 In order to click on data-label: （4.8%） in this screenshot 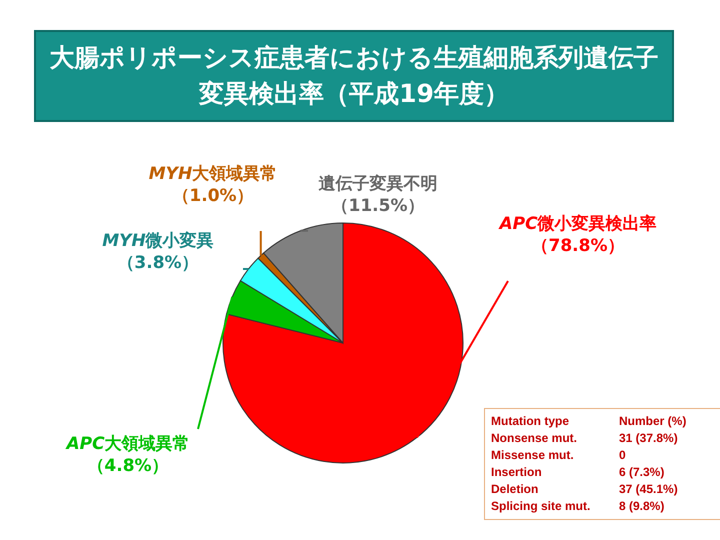, I will do `click(128, 466)`.